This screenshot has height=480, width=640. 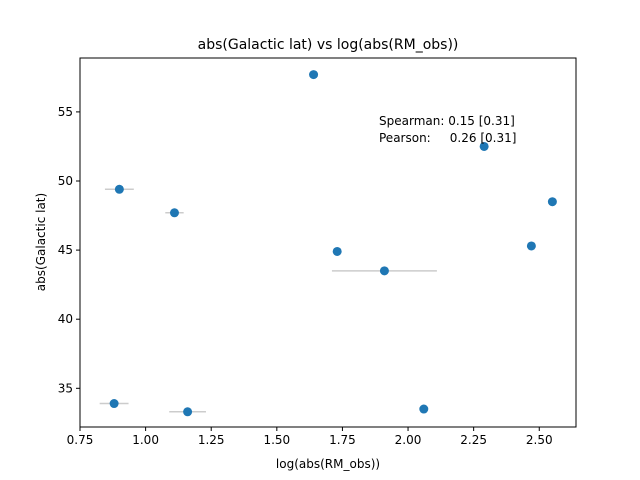 I want to click on y-tick-label: 35, so click(x=65, y=388).